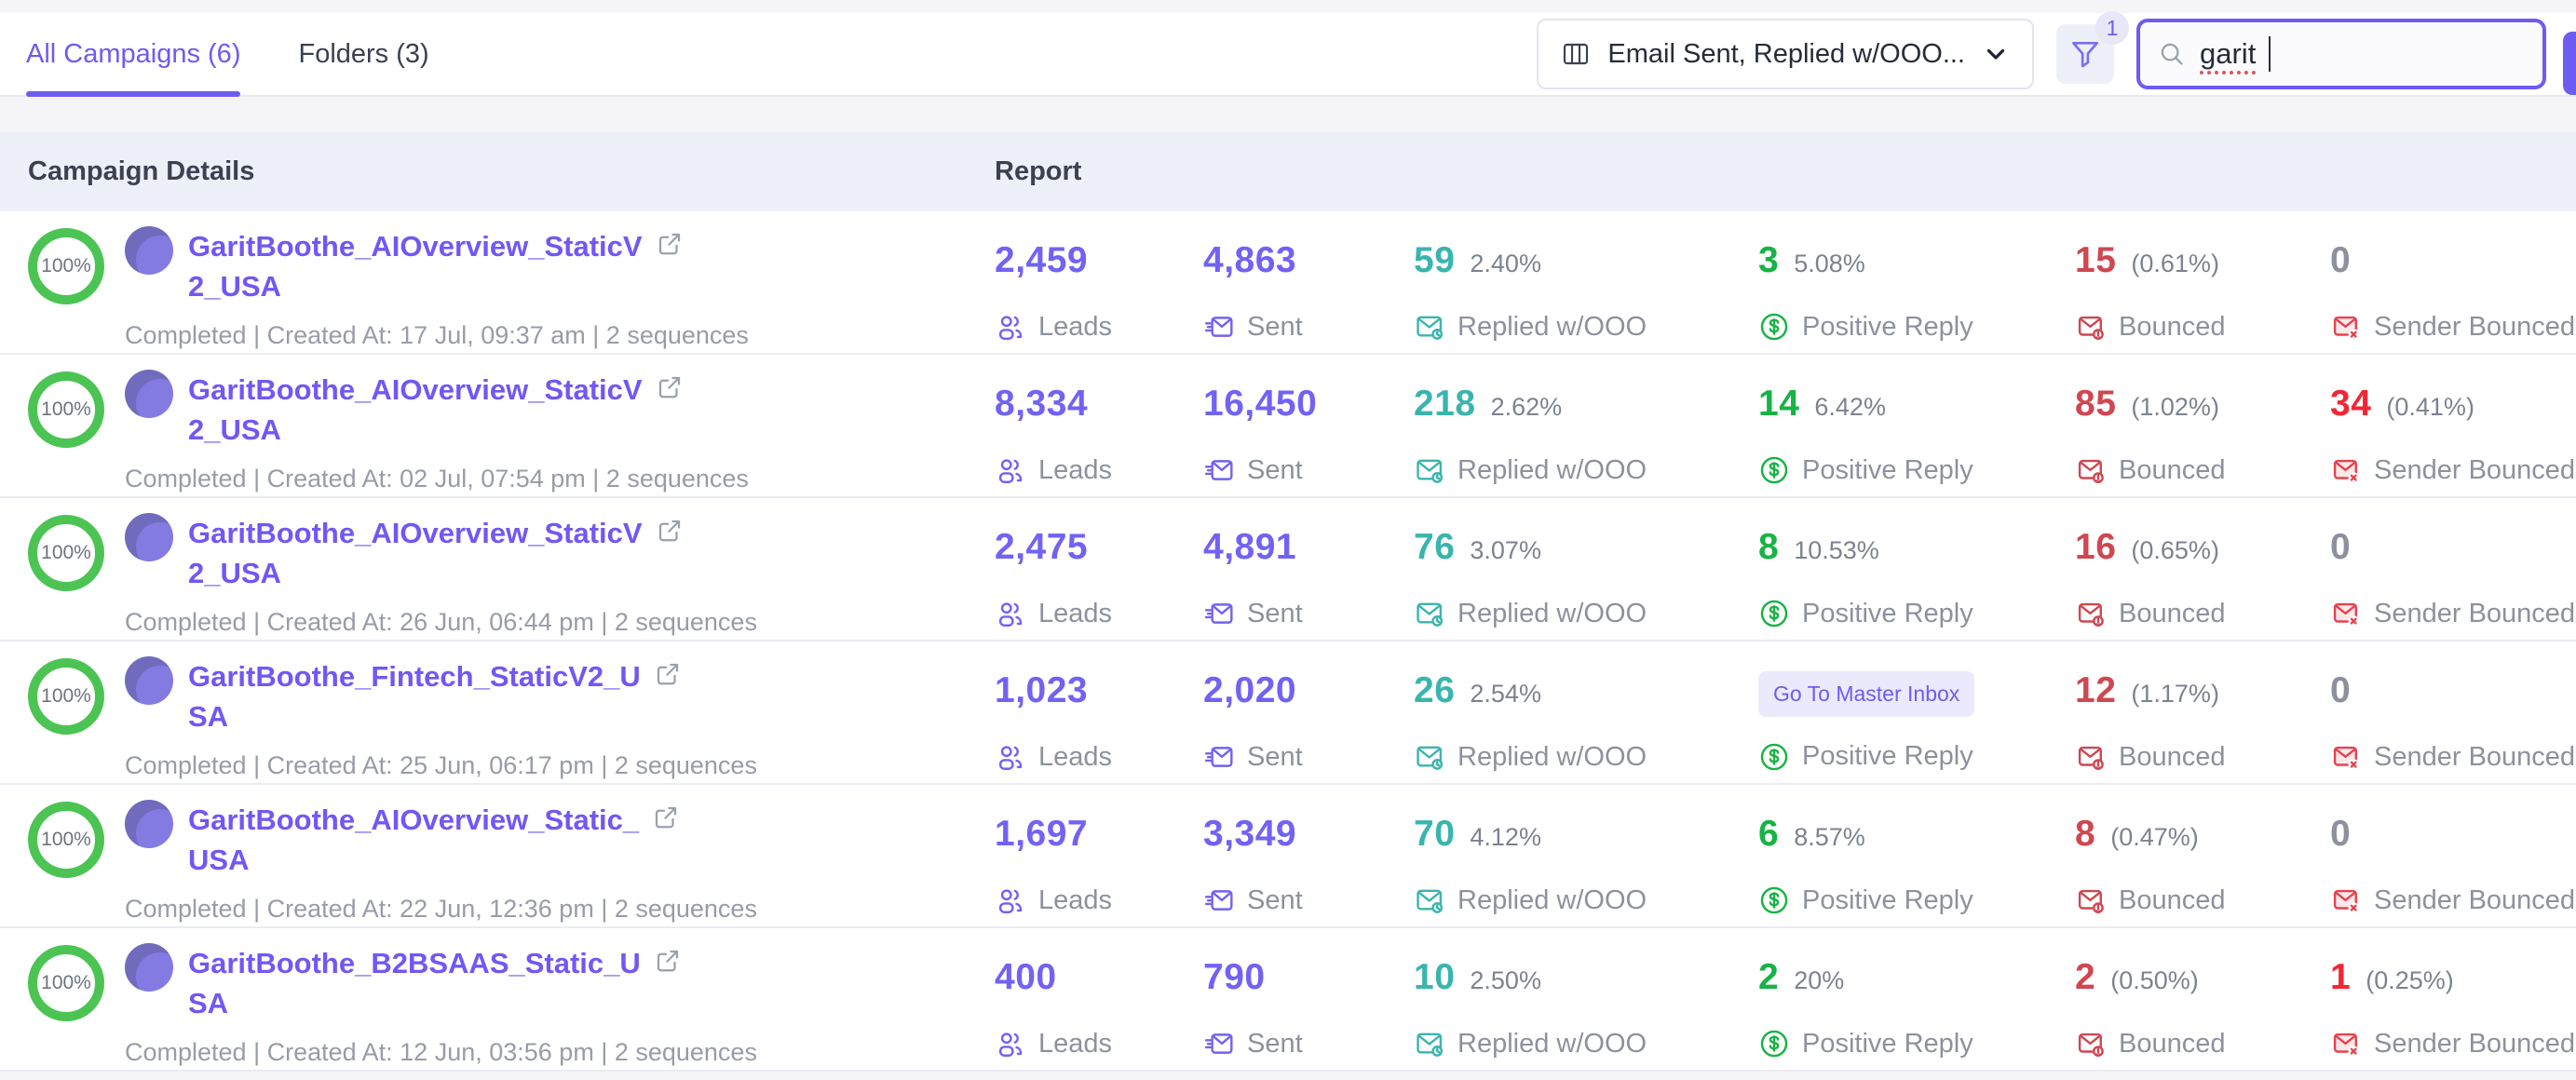  Describe the element at coordinates (2569, 64) in the screenshot. I see `edge-button-partial` at that location.